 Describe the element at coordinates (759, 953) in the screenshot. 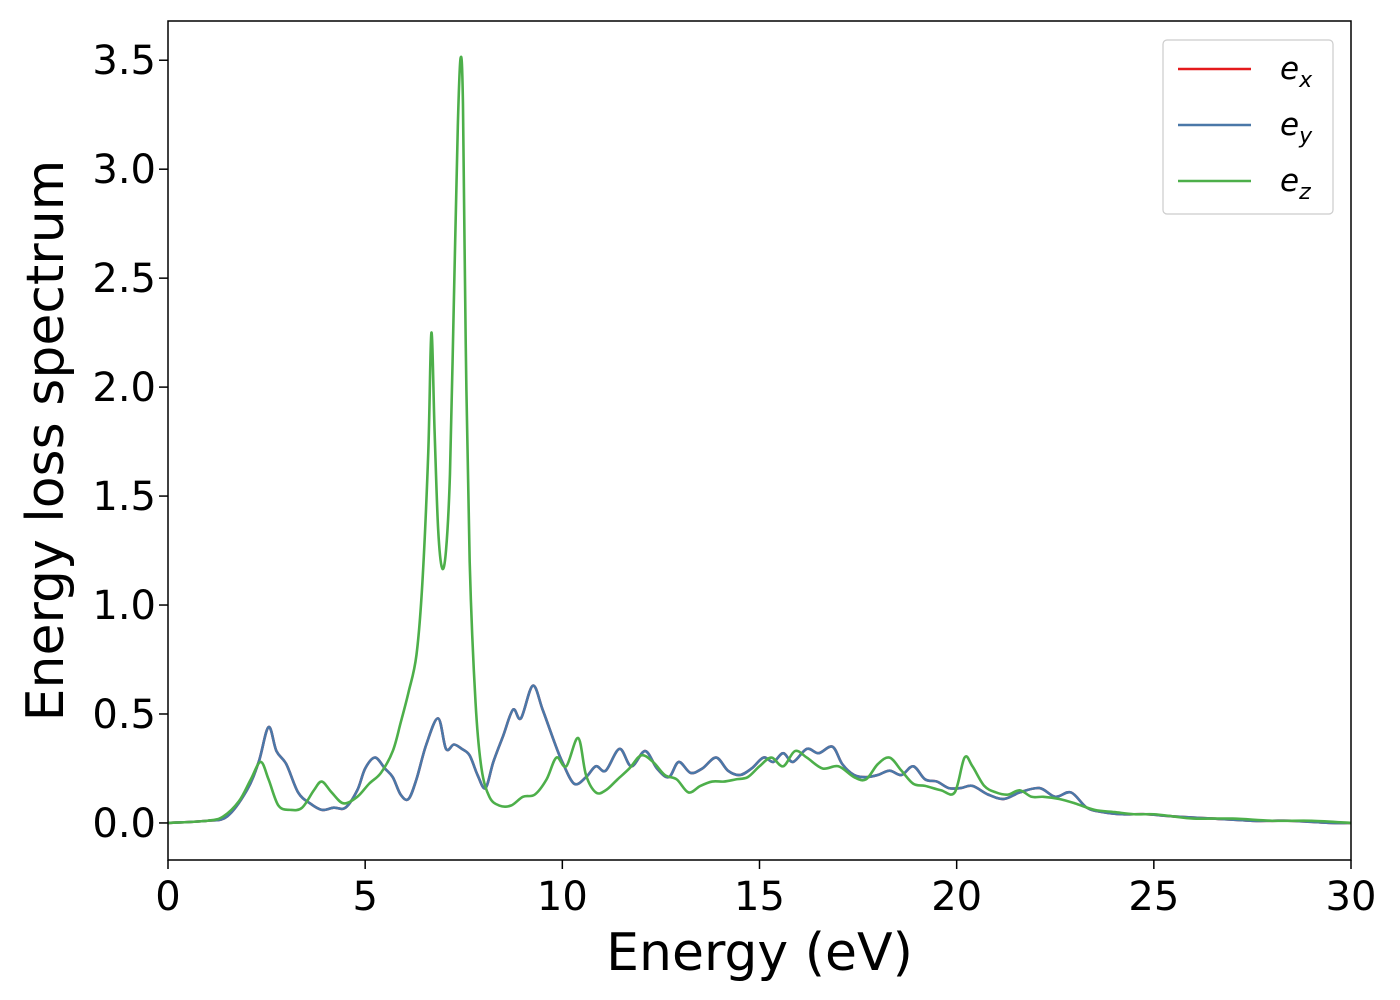

I see `x-axis-label: Energy (eV)` at that location.